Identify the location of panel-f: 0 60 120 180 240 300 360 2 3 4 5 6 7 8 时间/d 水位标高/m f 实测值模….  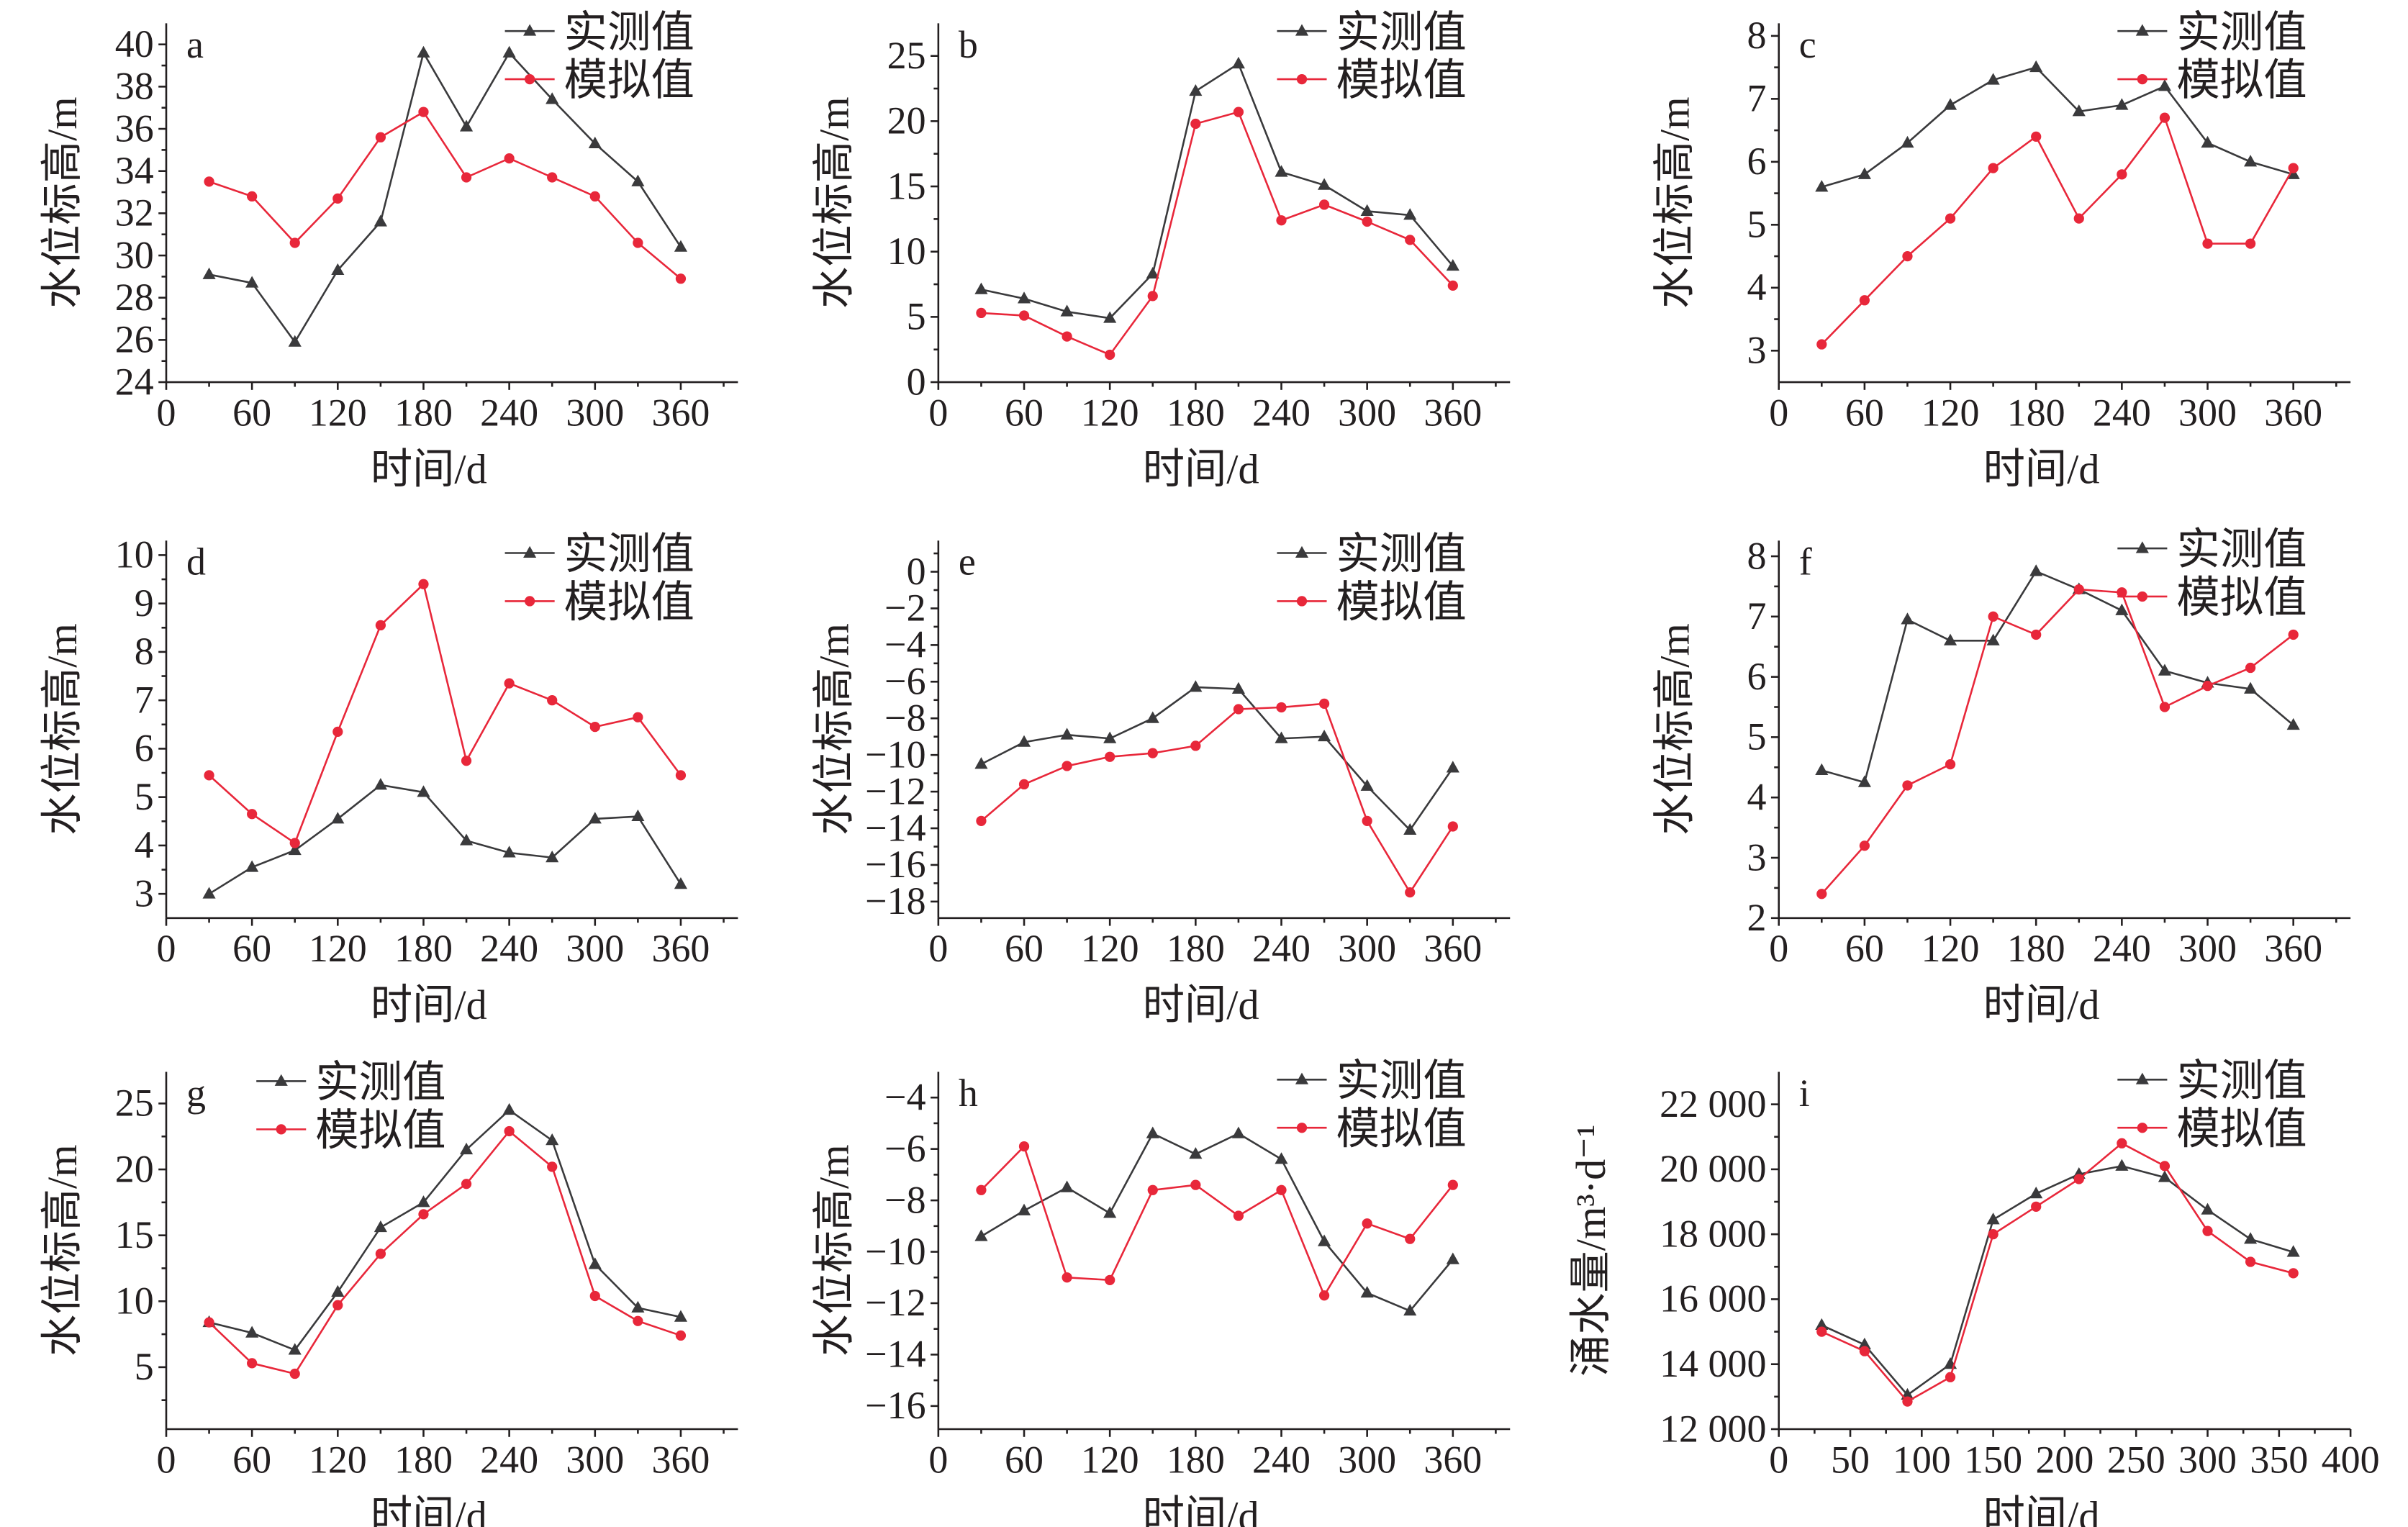
(2001, 777).